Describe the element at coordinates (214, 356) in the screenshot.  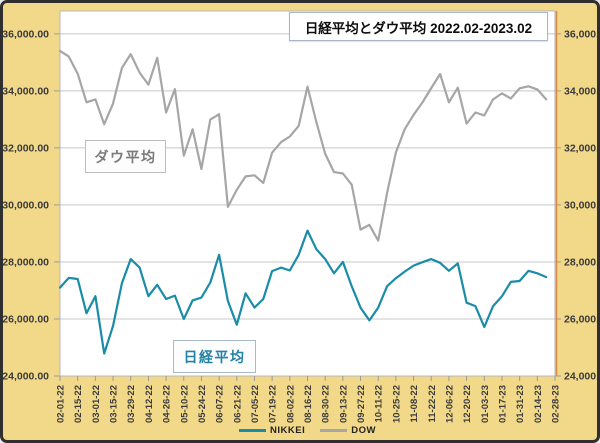
I see `nikkei-annotation: 日経平均` at that location.